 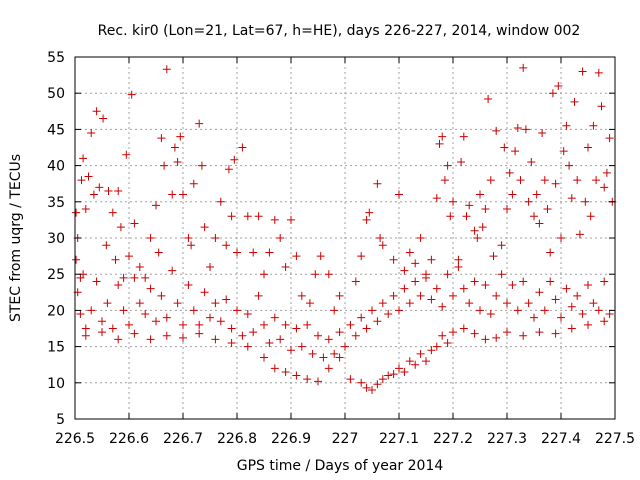 What do you see at coordinates (56, 94) in the screenshot?
I see `y-tick-label: 50` at bounding box center [56, 94].